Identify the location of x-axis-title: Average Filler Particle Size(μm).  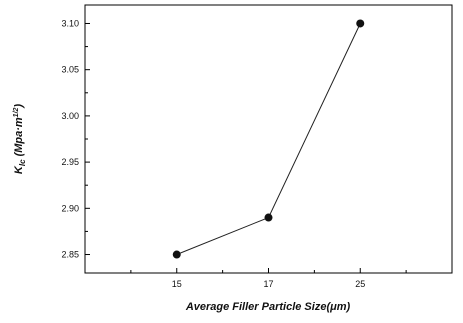
(268, 307).